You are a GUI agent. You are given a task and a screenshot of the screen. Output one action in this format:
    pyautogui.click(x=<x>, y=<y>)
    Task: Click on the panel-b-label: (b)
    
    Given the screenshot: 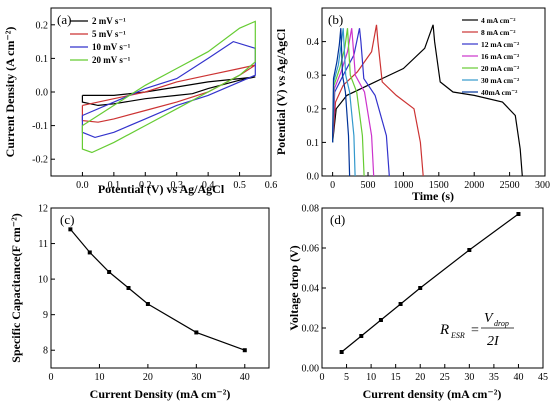 What is the action you would take?
    pyautogui.click(x=335, y=19)
    